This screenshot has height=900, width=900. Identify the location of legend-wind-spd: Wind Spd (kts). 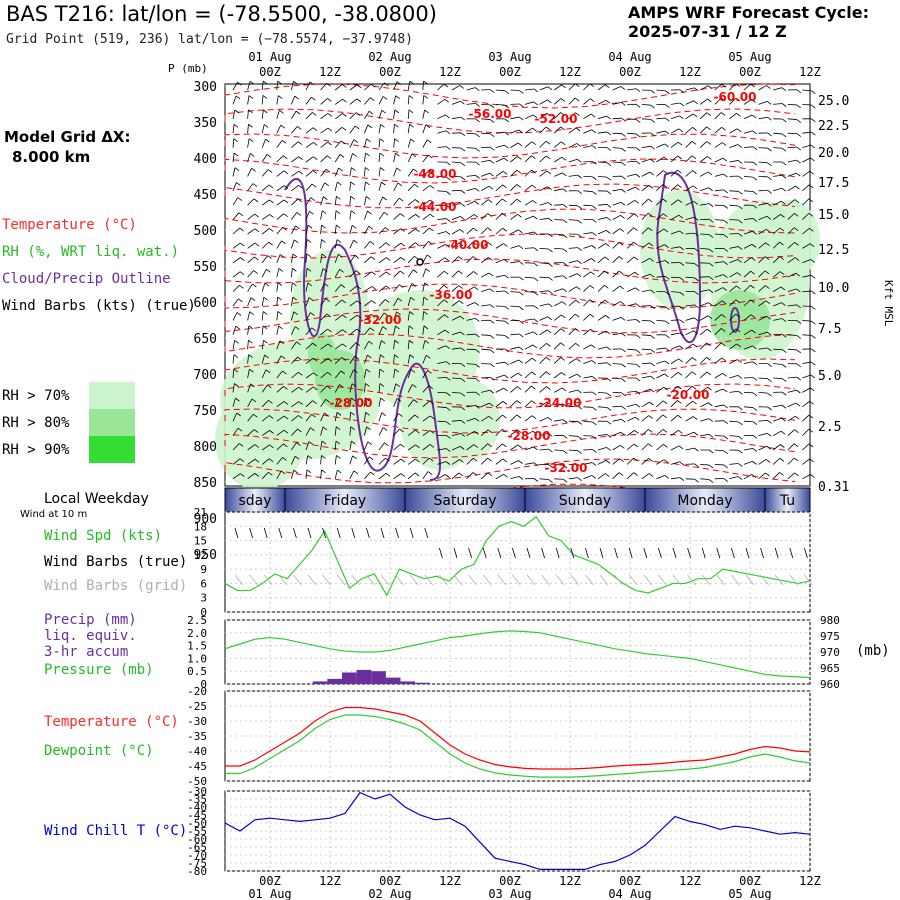
(103, 536).